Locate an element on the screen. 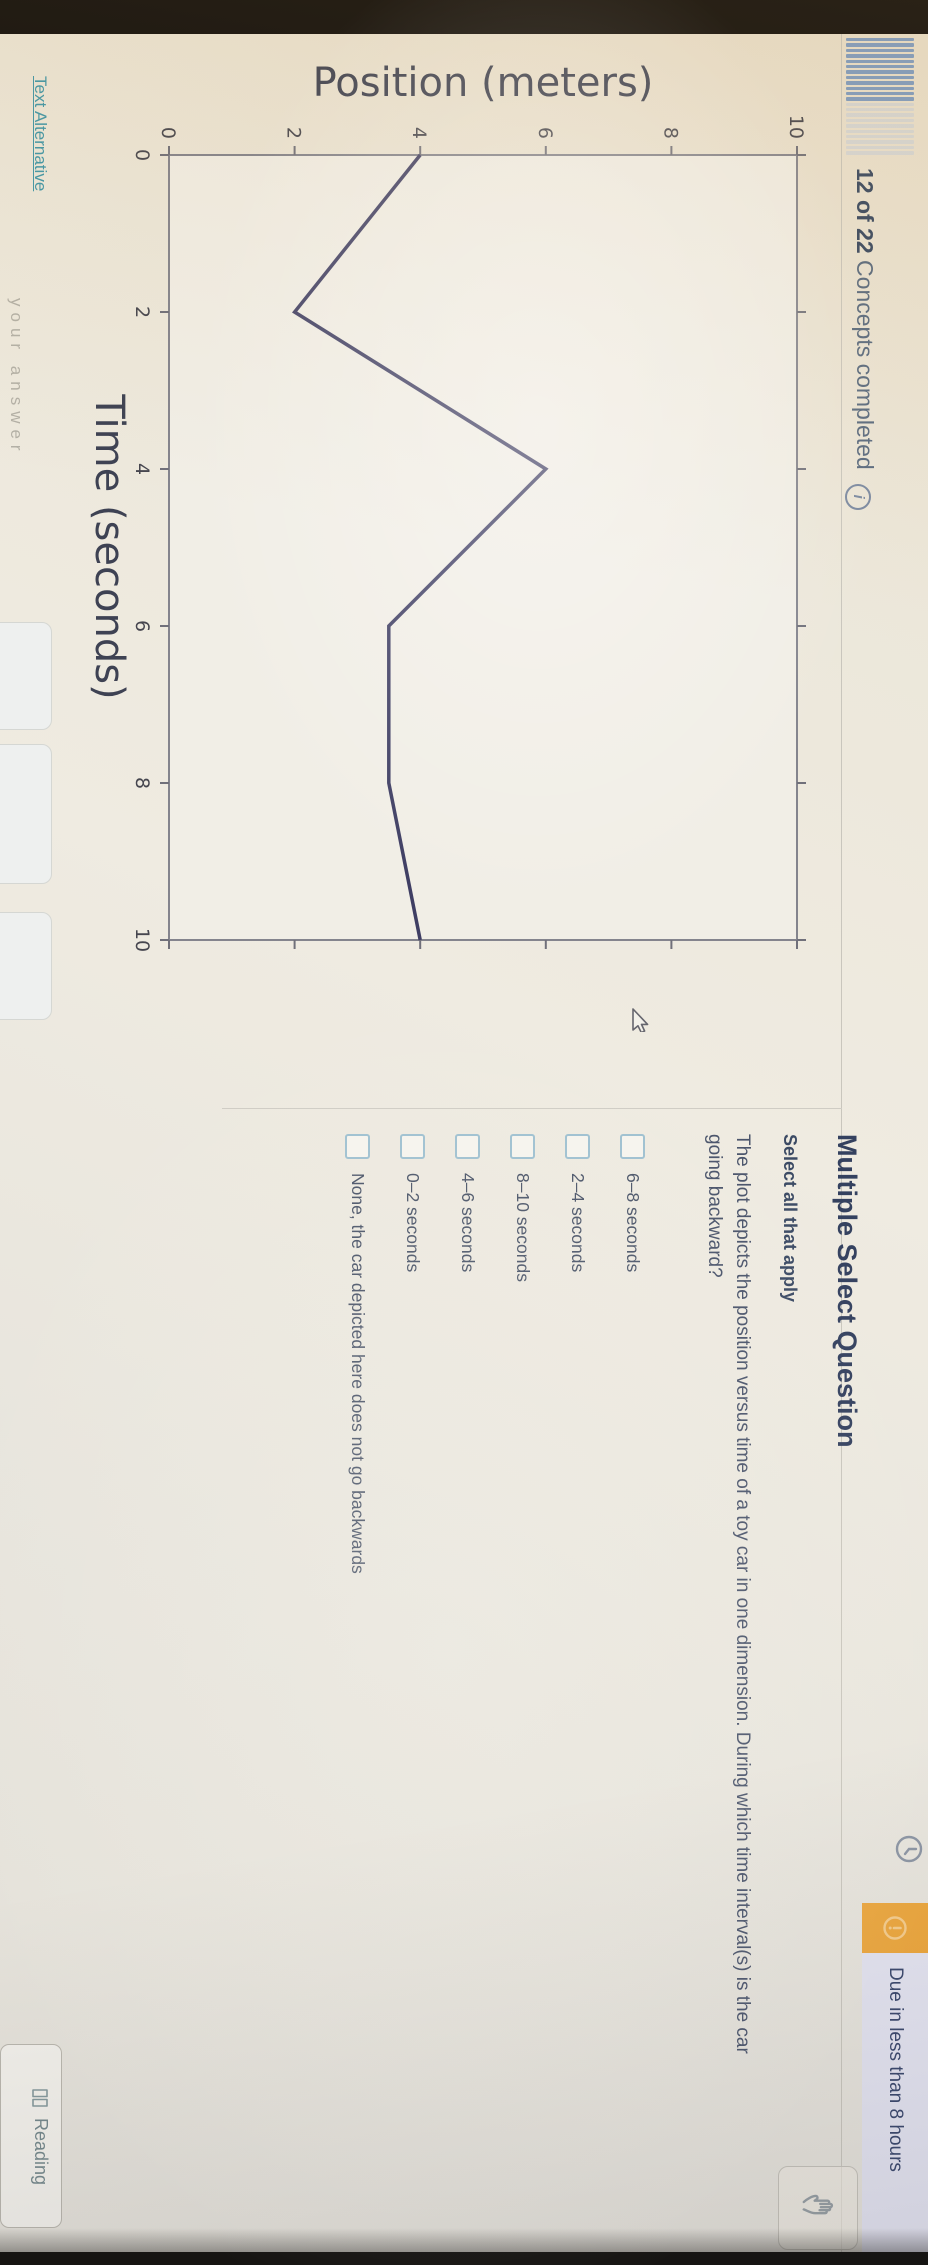  option-row: 0–2 seconds is located at coordinates (412, 1354).